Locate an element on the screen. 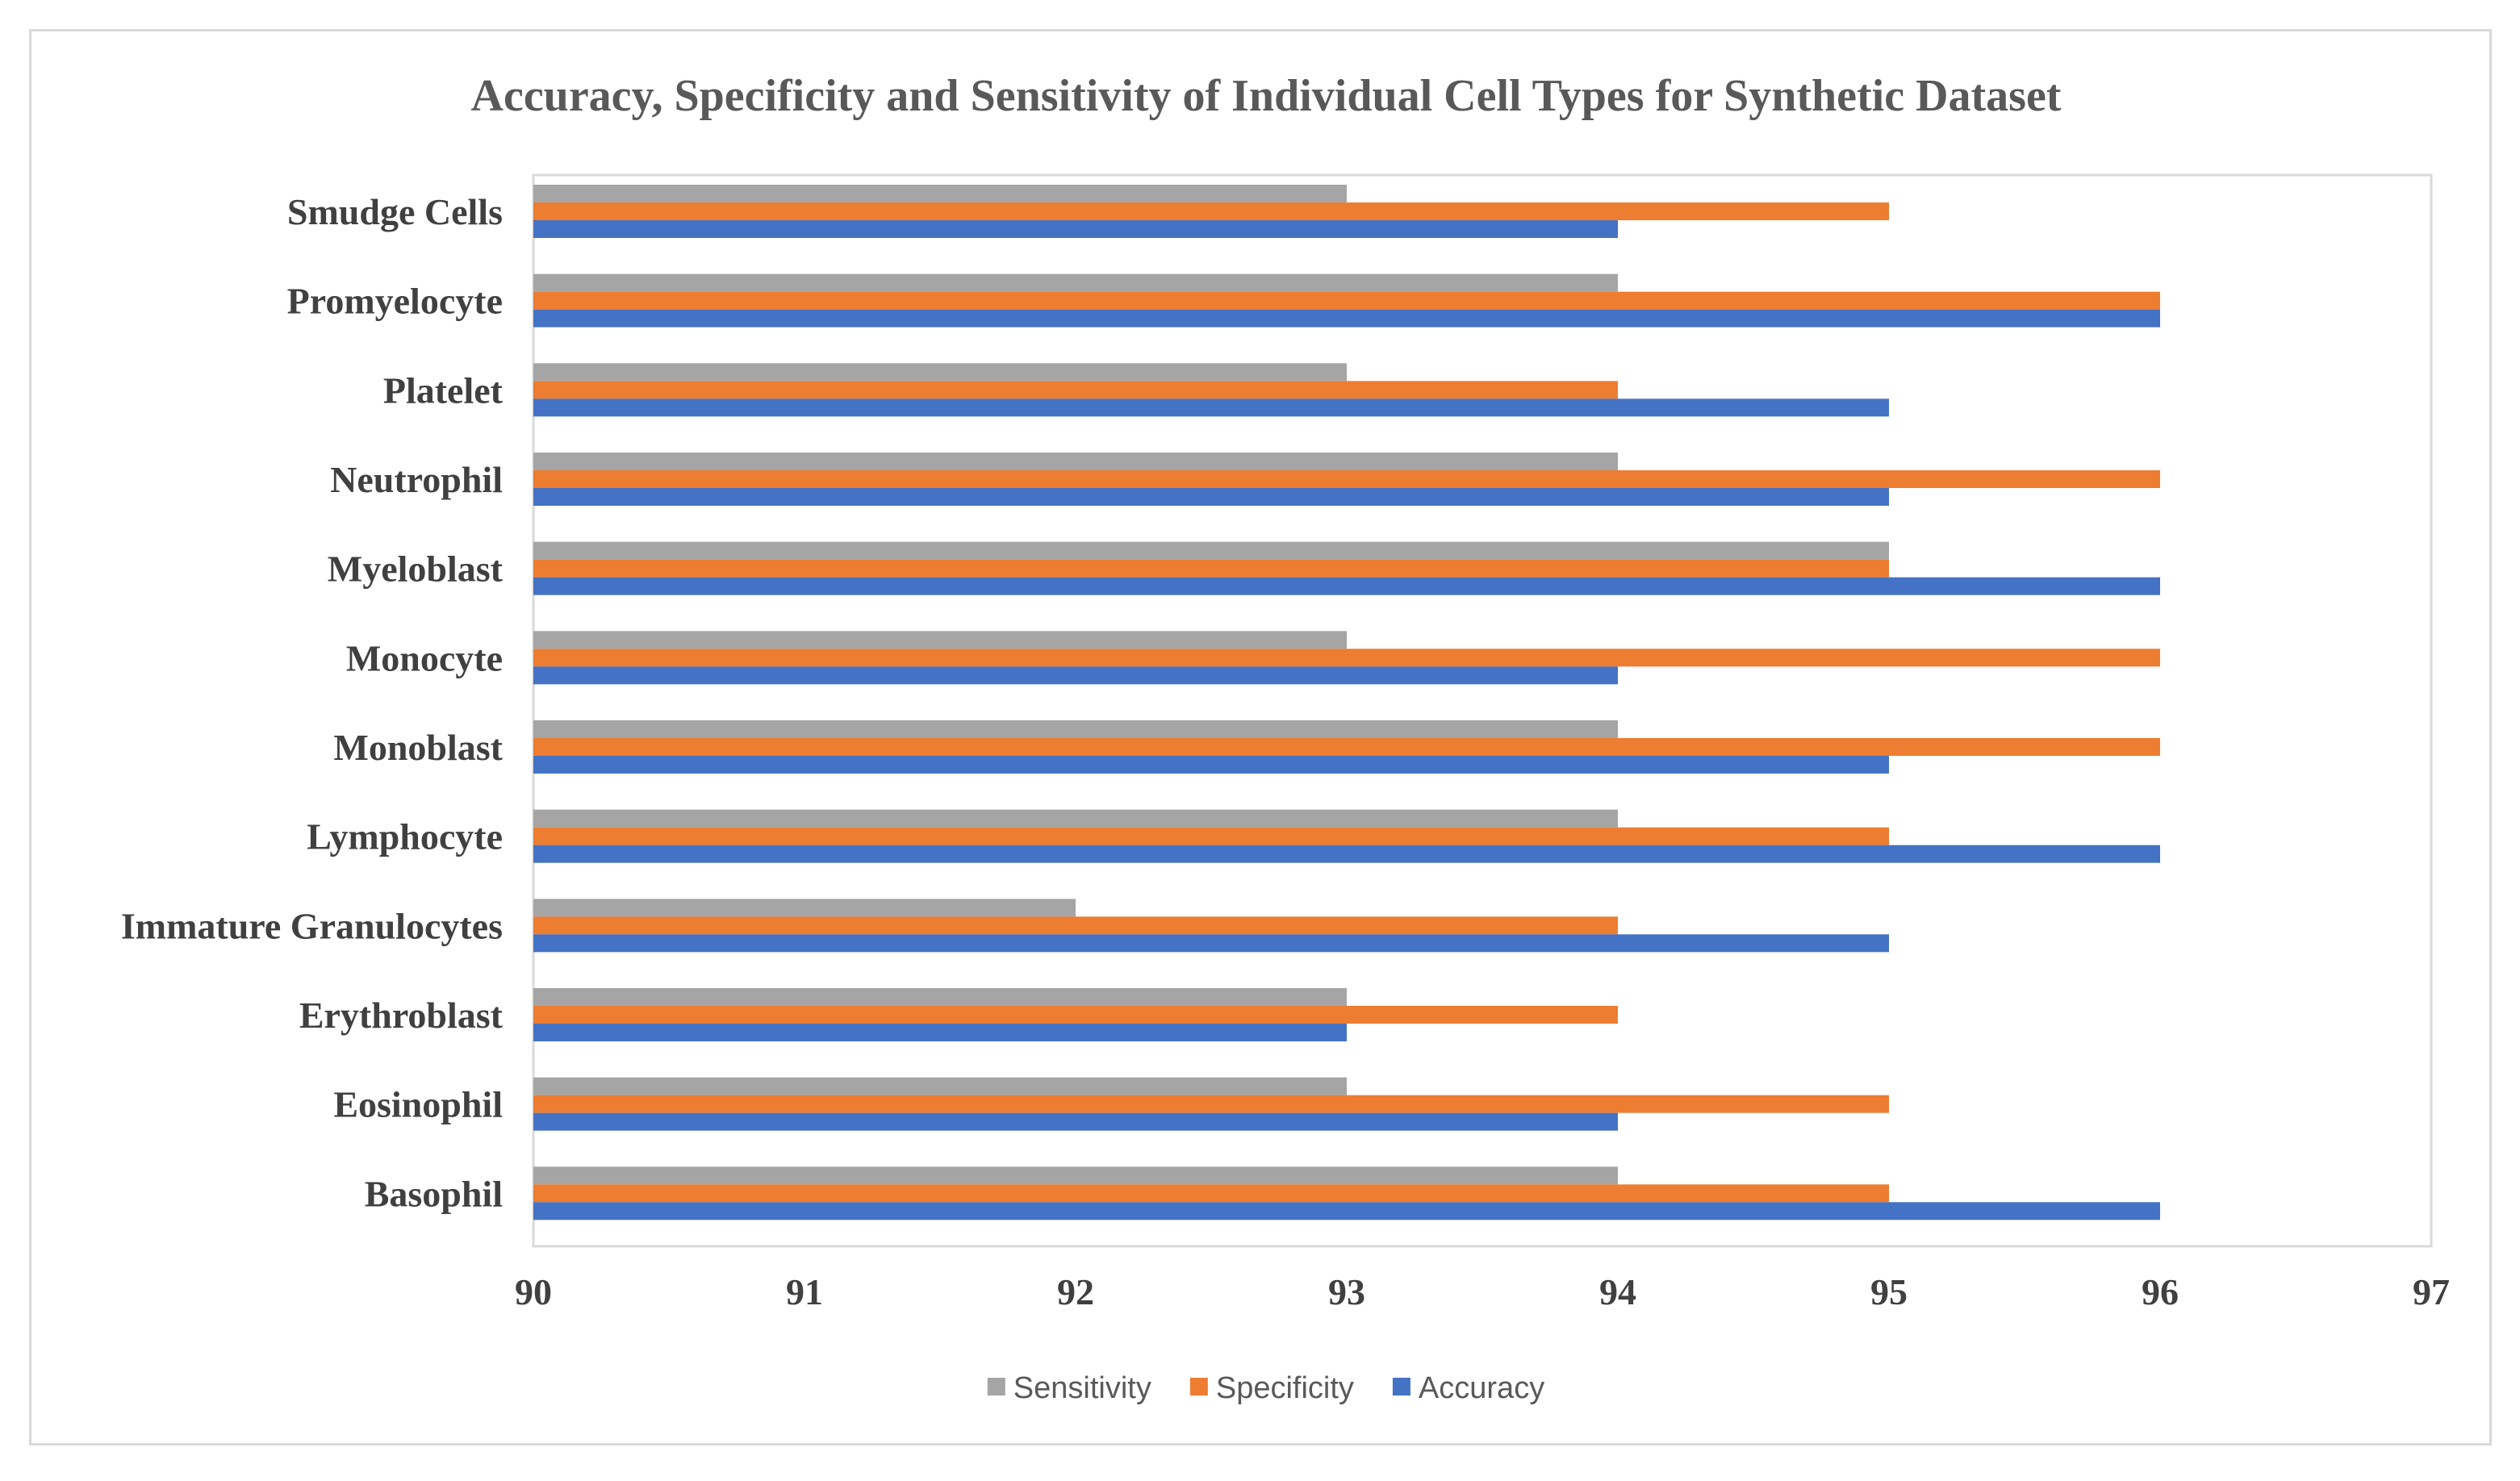 Image resolution: width=2520 pixels, height=1481 pixels. x-tick-label: 95 is located at coordinates (1889, 1291).